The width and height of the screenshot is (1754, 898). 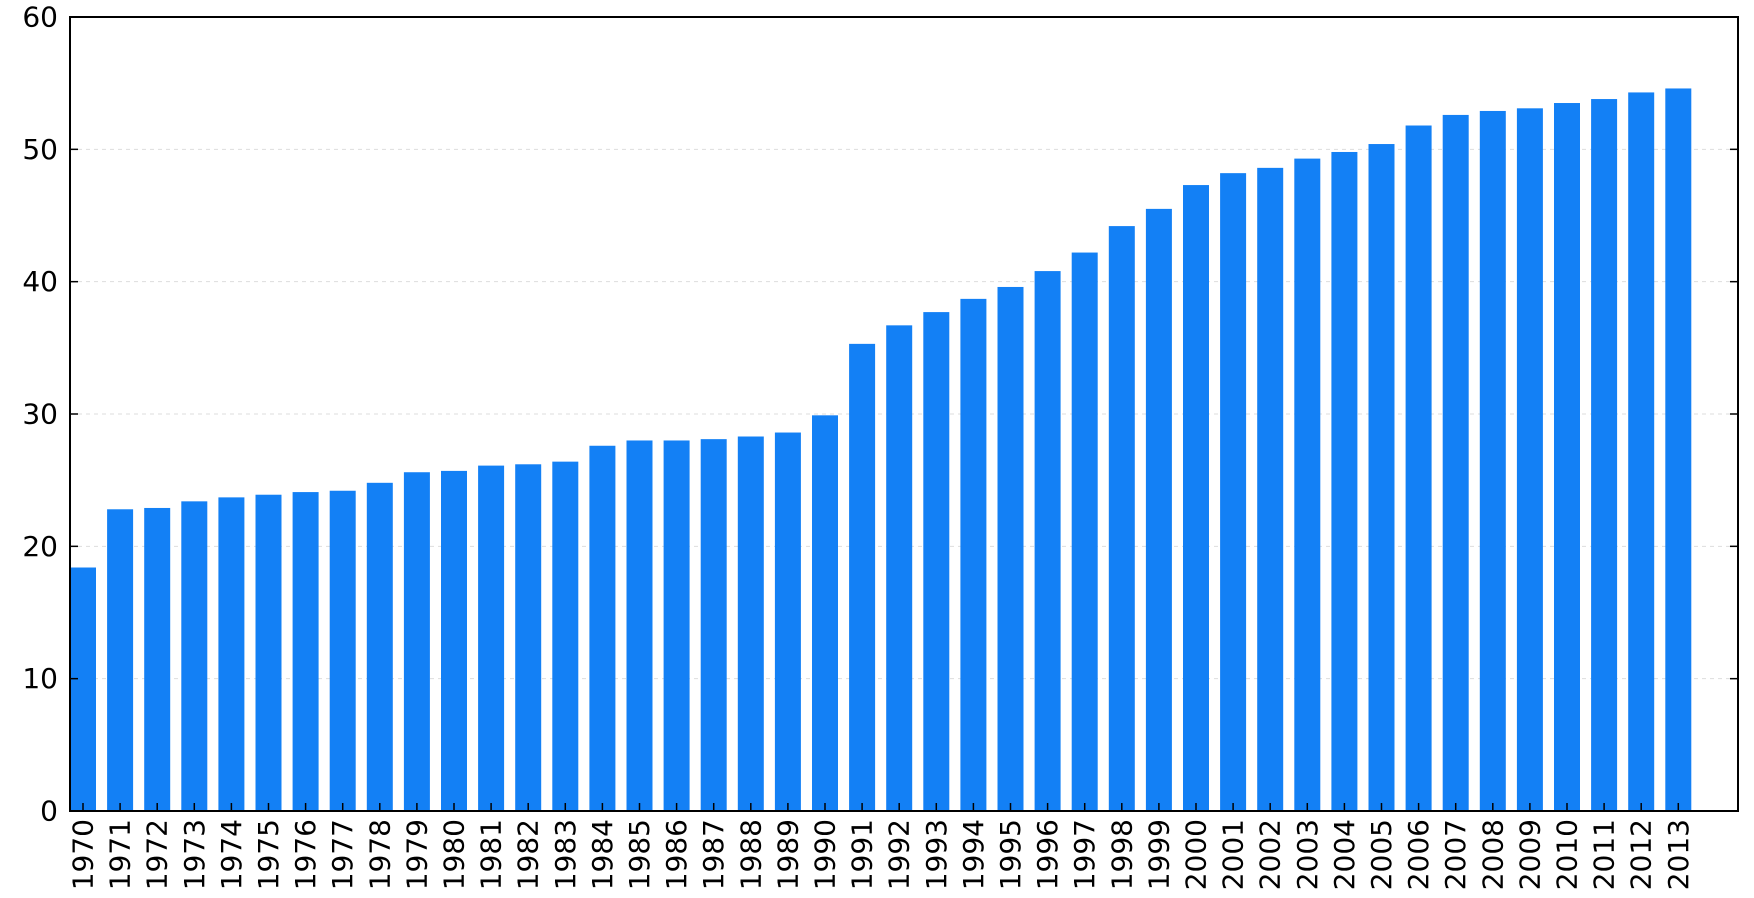 What do you see at coordinates (268, 652) in the screenshot?
I see `bar-1975` at bounding box center [268, 652].